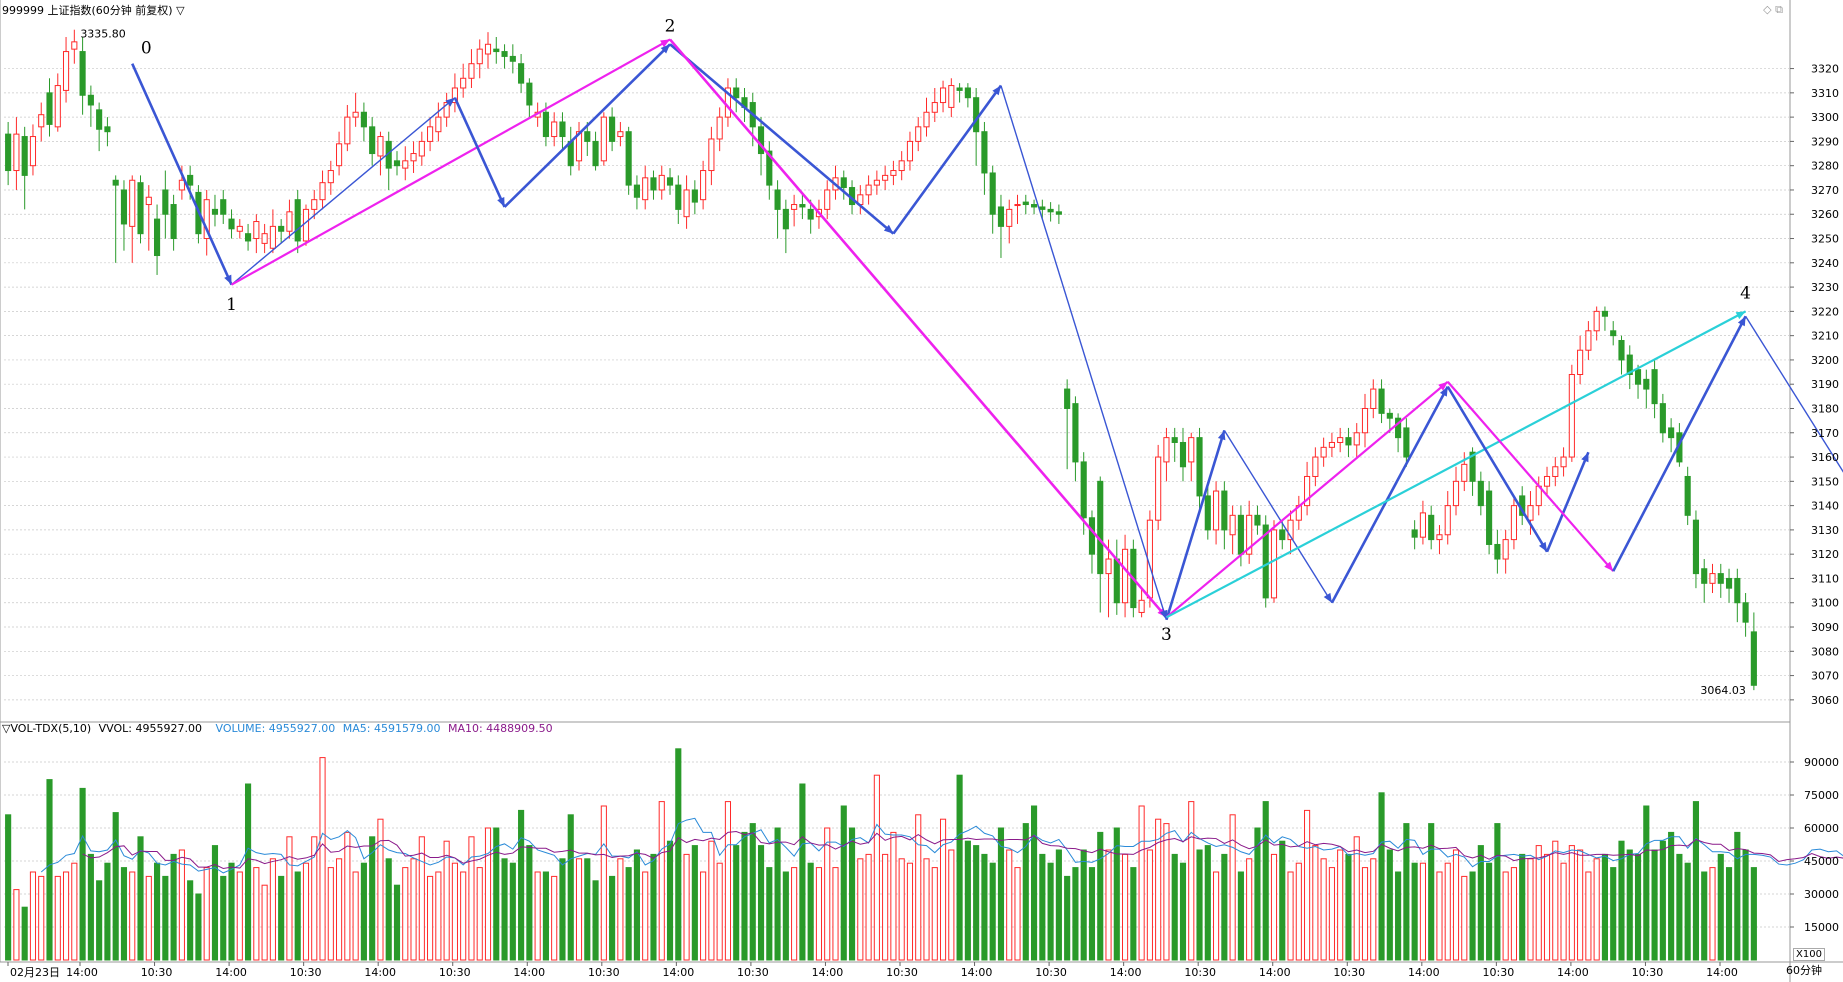 Image resolution: width=1843 pixels, height=982 pixels. Describe the element at coordinates (1804, 970) in the screenshot. I see `period-label: 60分钟` at that location.